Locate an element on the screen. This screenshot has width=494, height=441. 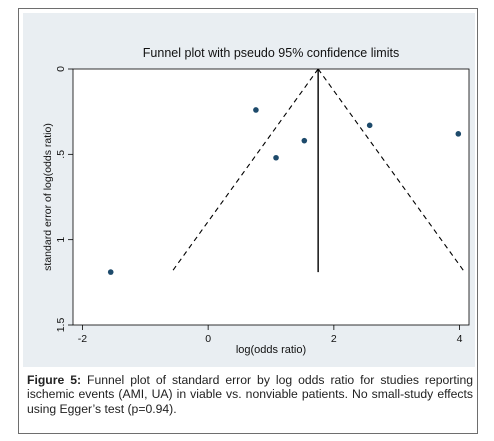
x-tick-label: 0 is located at coordinates (208, 339).